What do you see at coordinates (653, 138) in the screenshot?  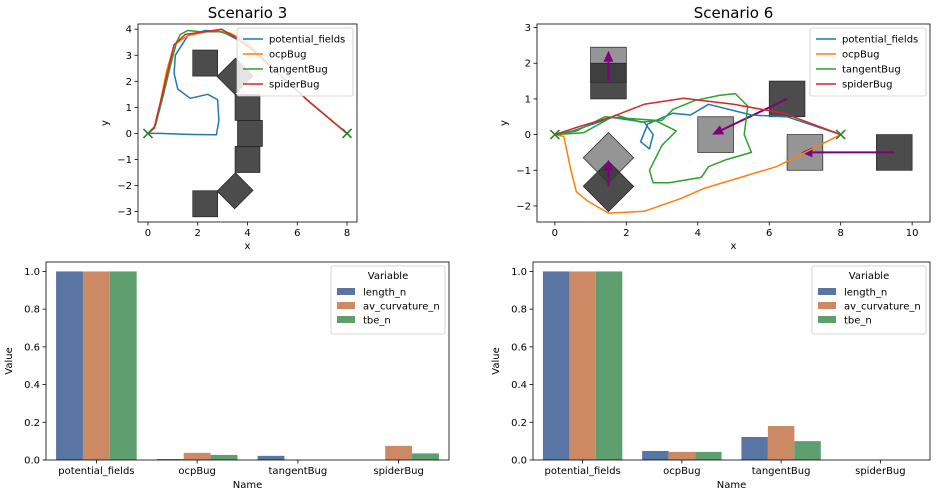 I see `path-tangentbug` at bounding box center [653, 138].